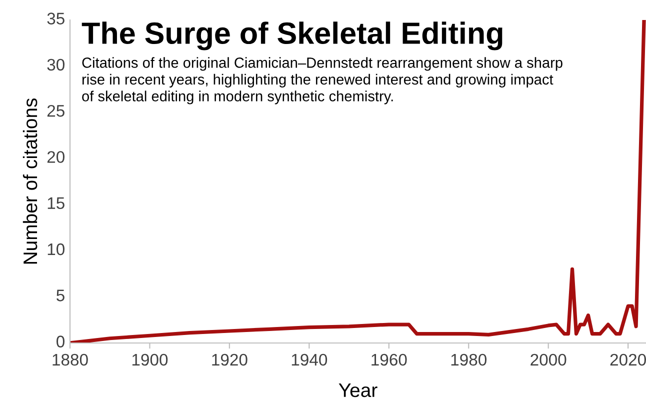 This screenshot has height=402, width=646. What do you see at coordinates (292, 36) in the screenshot?
I see `chart-title: The Surge of Skeletal Editing` at bounding box center [292, 36].